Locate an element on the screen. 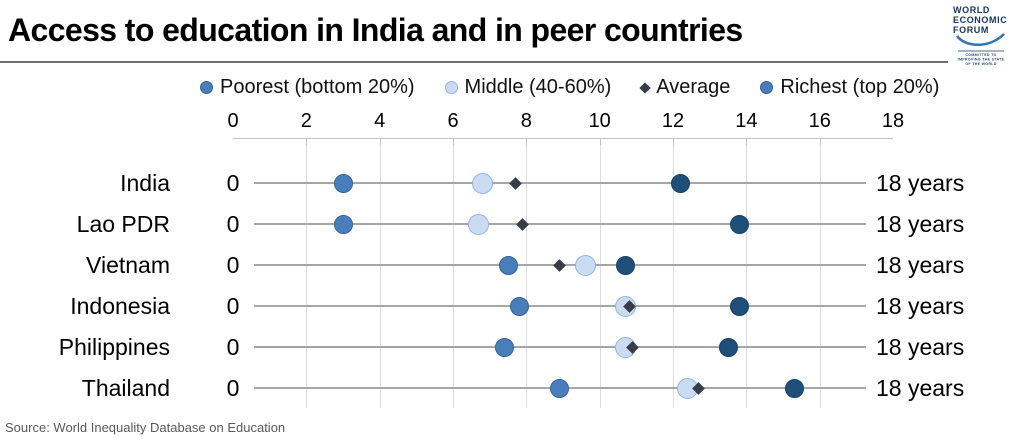 The height and width of the screenshot is (439, 1013). axis-line is located at coordinates (563, 138).